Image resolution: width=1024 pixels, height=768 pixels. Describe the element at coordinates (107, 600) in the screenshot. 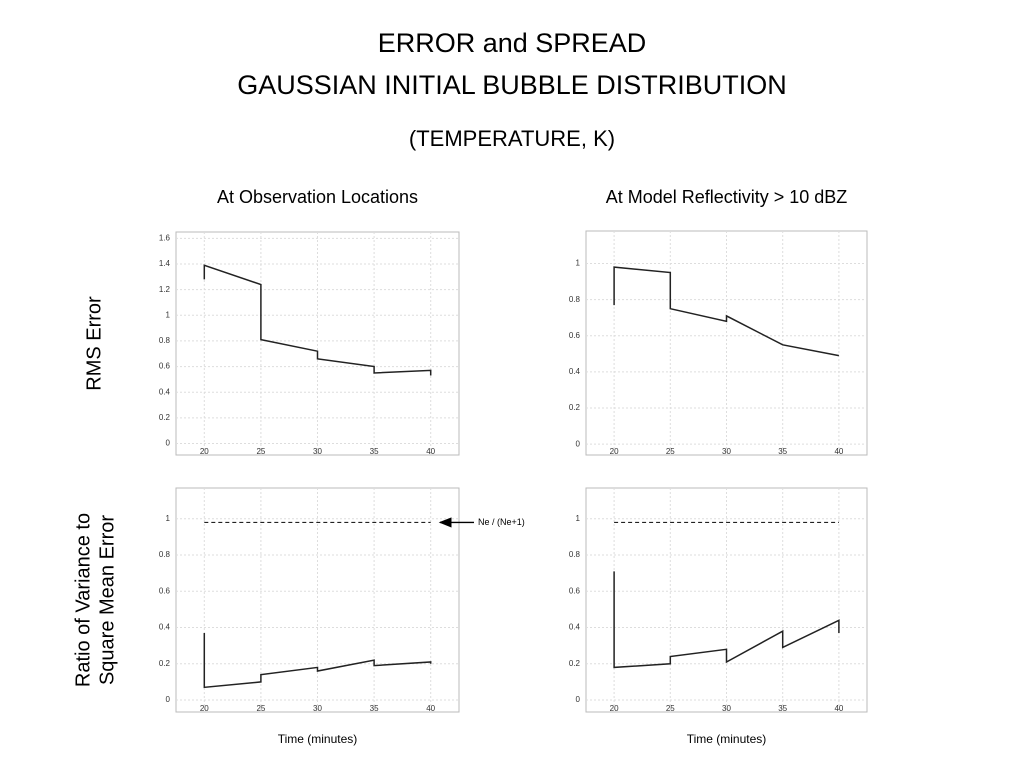

I see `row-label: Square Mean Error` at that location.